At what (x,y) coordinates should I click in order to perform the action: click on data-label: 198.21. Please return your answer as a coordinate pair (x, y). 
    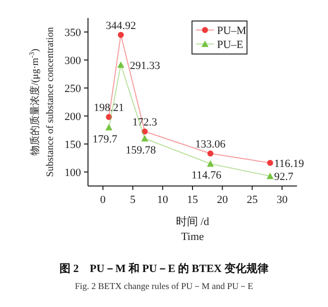
    Looking at the image, I should click on (109, 108).